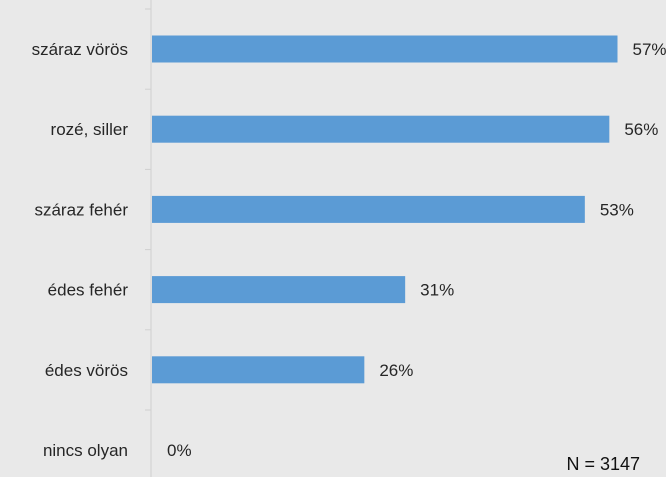 The height and width of the screenshot is (477, 666). Describe the element at coordinates (179, 450) in the screenshot. I see `value-label: 0%` at that location.